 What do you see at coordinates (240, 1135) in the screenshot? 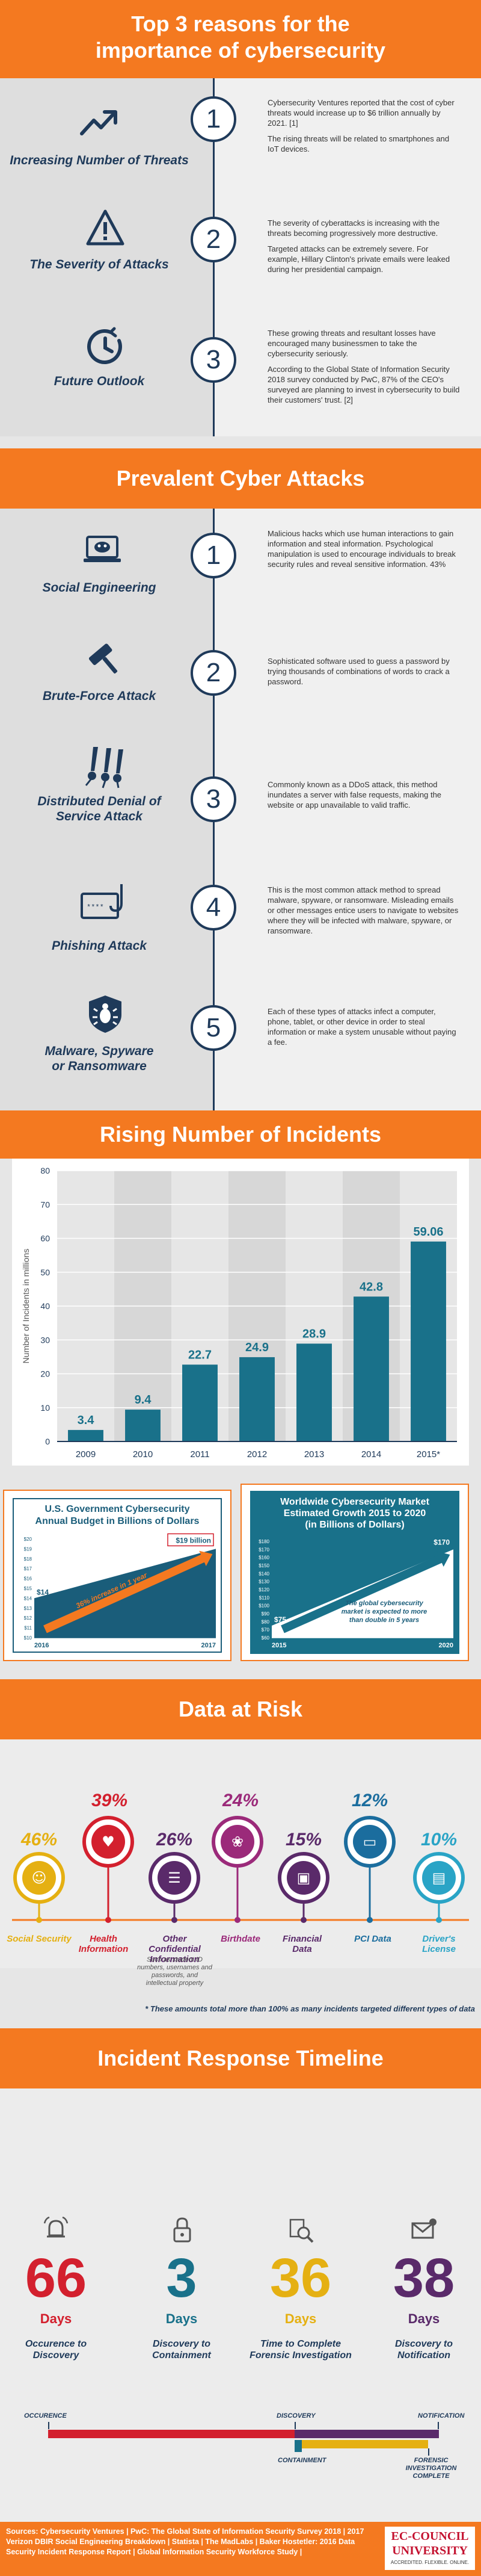
I see `incidents-header: Rising Number of Incidents` at bounding box center [240, 1135].